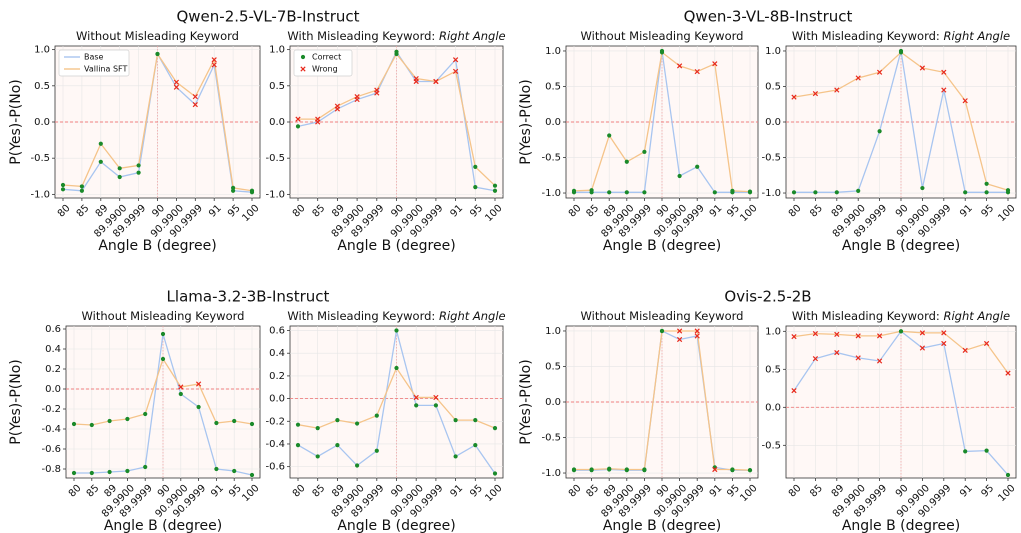 This screenshot has width=1021, height=533. Describe the element at coordinates (53, 369) in the screenshot. I see `y-tick-label: 0.2` at that location.